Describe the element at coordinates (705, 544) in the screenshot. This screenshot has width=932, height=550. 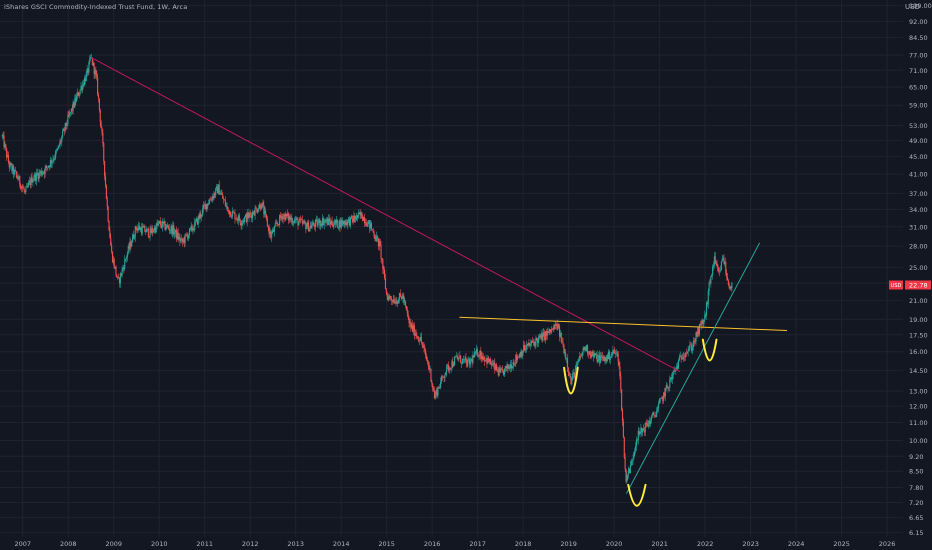
I see `x-tick-label: 2022` at that location.